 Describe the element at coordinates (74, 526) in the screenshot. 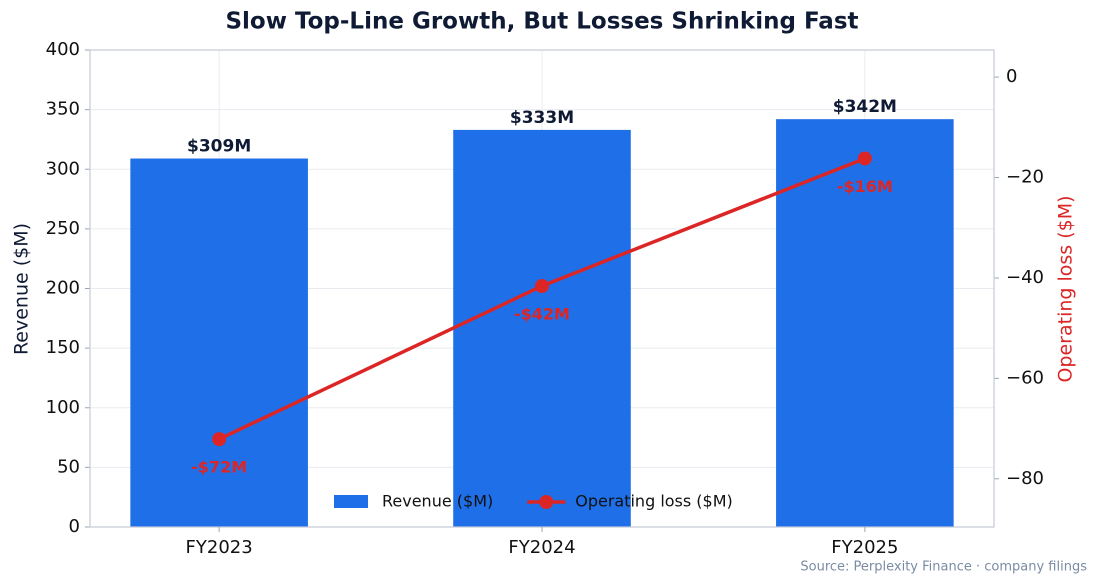

I see `y-tick-label: 0` at that location.